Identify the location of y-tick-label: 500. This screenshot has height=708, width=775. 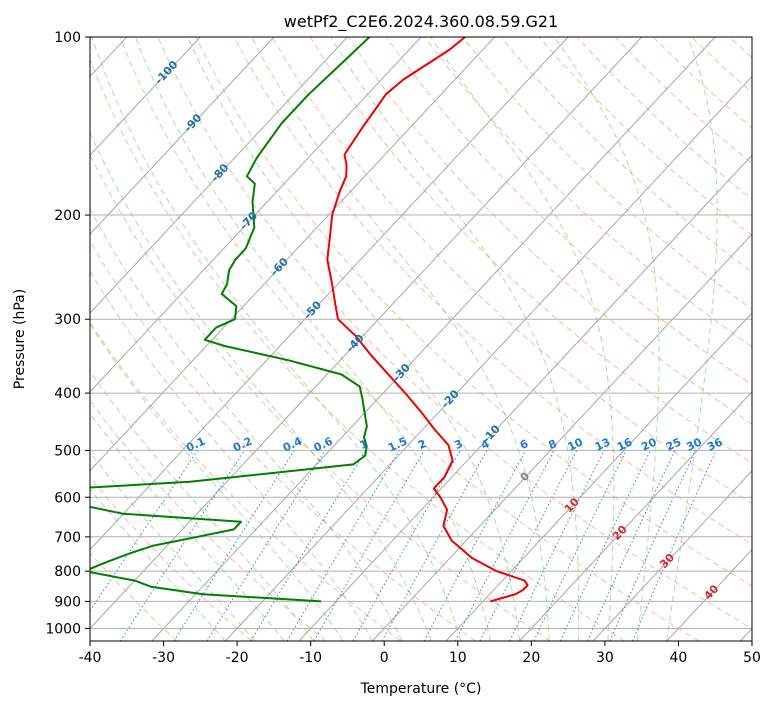
(67, 451).